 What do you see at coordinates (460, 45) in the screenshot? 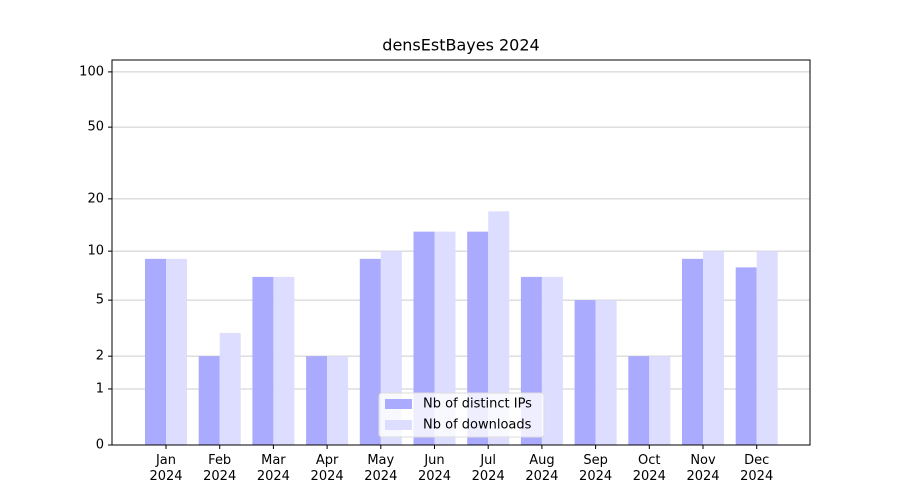
I see `chart-title: densEstBayes 2024` at bounding box center [460, 45].